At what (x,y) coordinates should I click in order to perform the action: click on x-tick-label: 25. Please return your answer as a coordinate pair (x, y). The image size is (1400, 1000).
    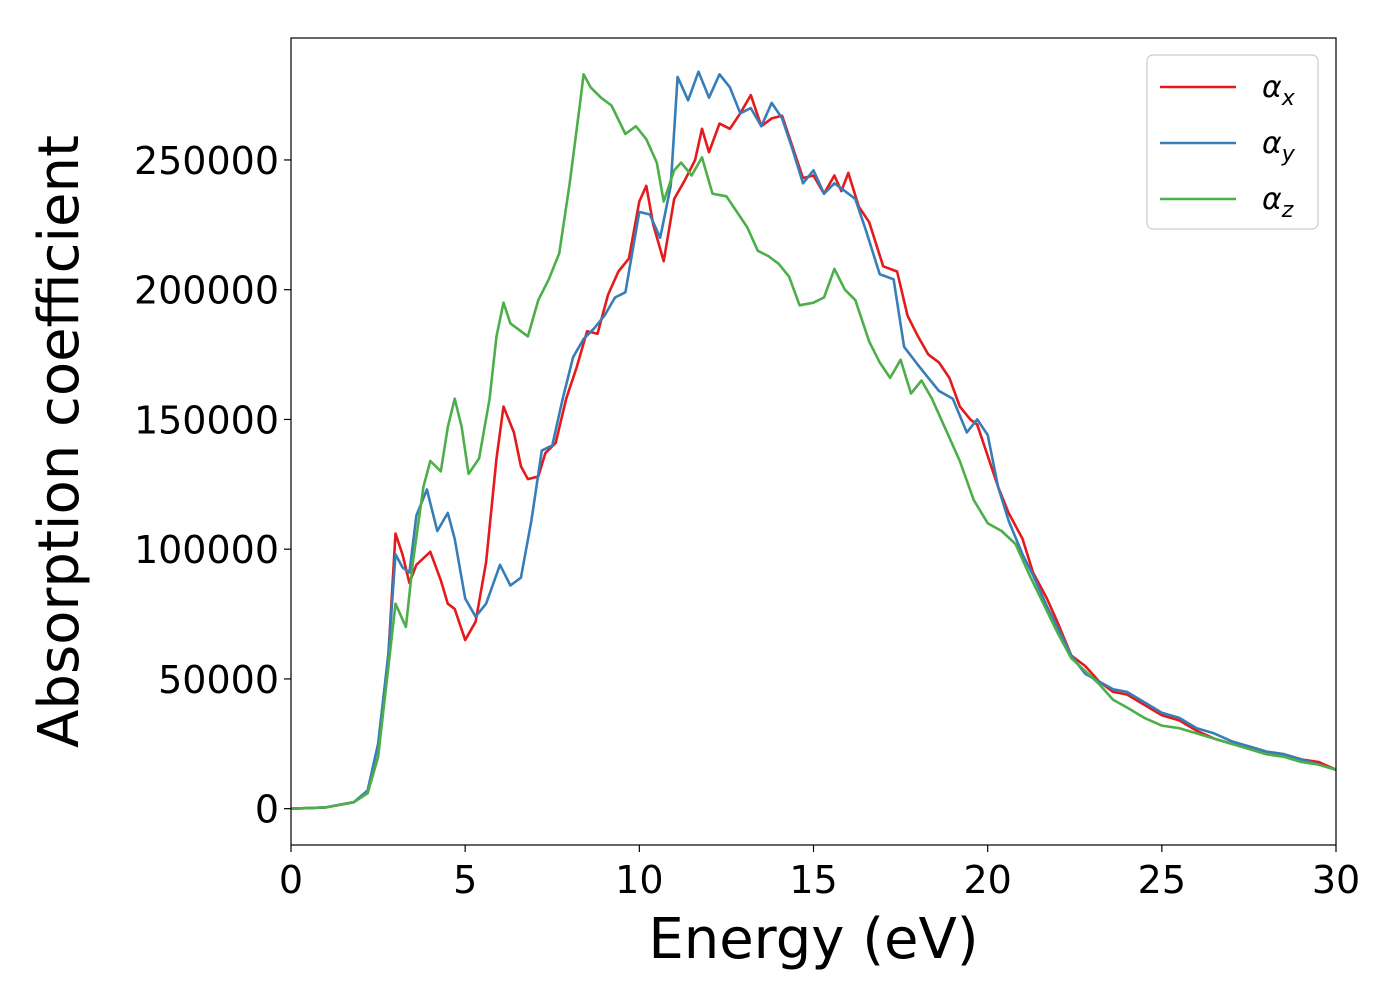
    Looking at the image, I should click on (1162, 880).